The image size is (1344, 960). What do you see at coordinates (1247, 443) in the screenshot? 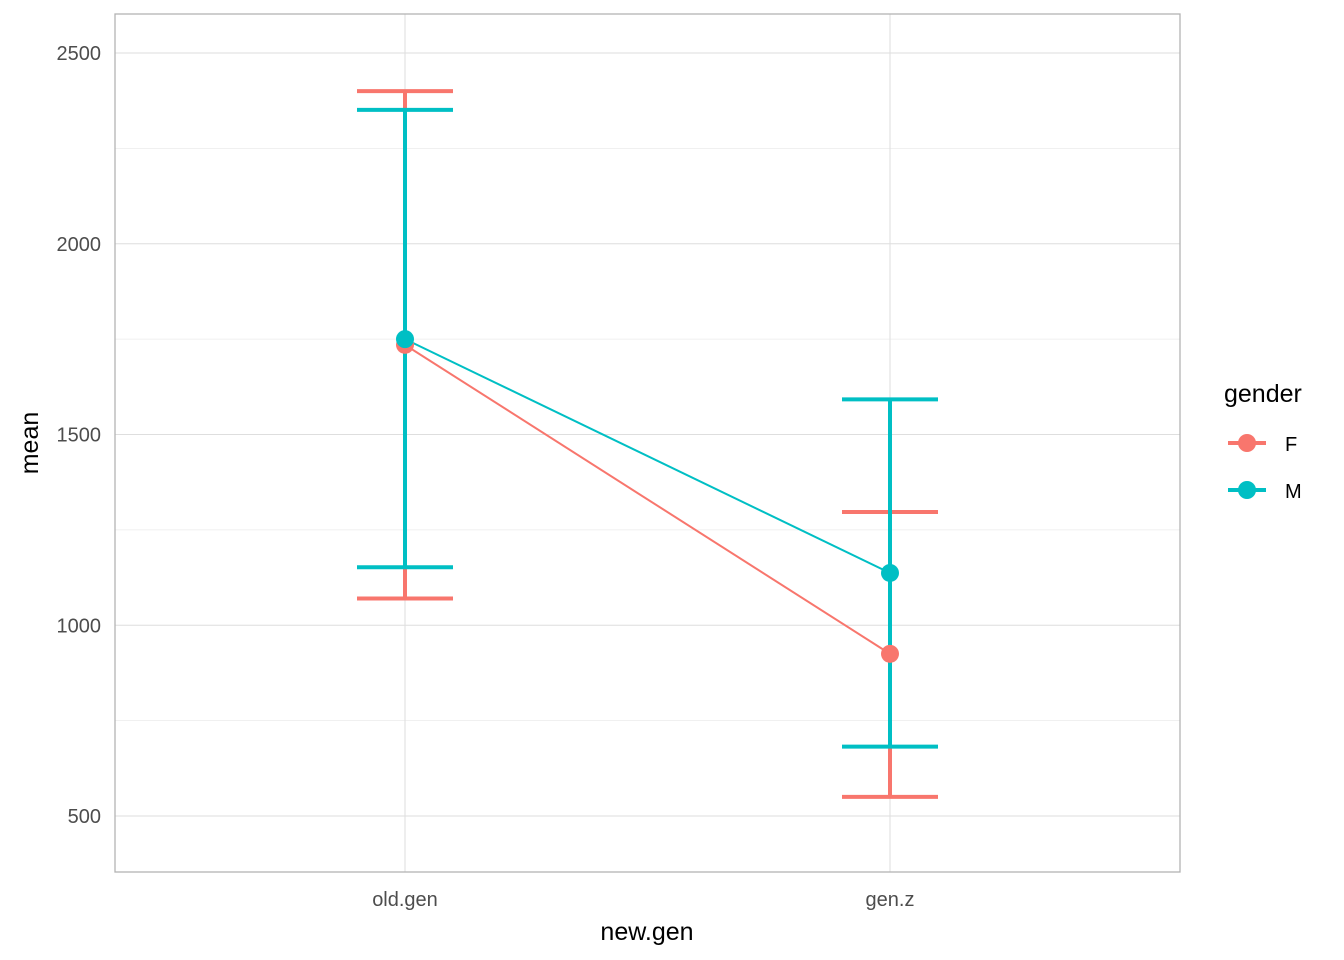
I see `legend-key-point-f` at bounding box center [1247, 443].